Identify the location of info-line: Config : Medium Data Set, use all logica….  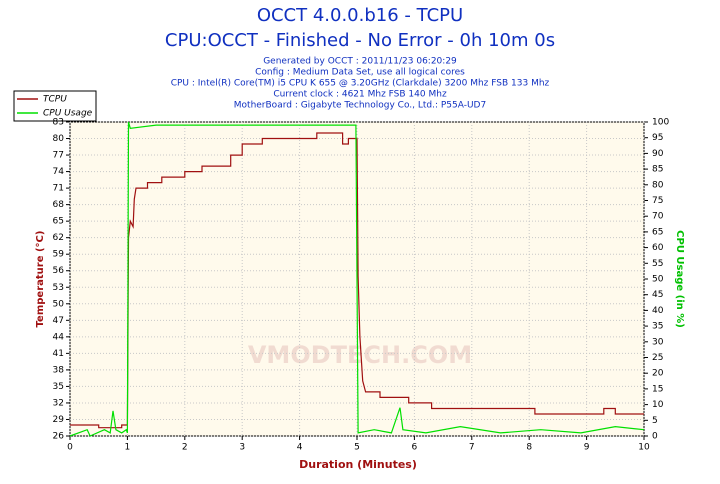
(360, 73).